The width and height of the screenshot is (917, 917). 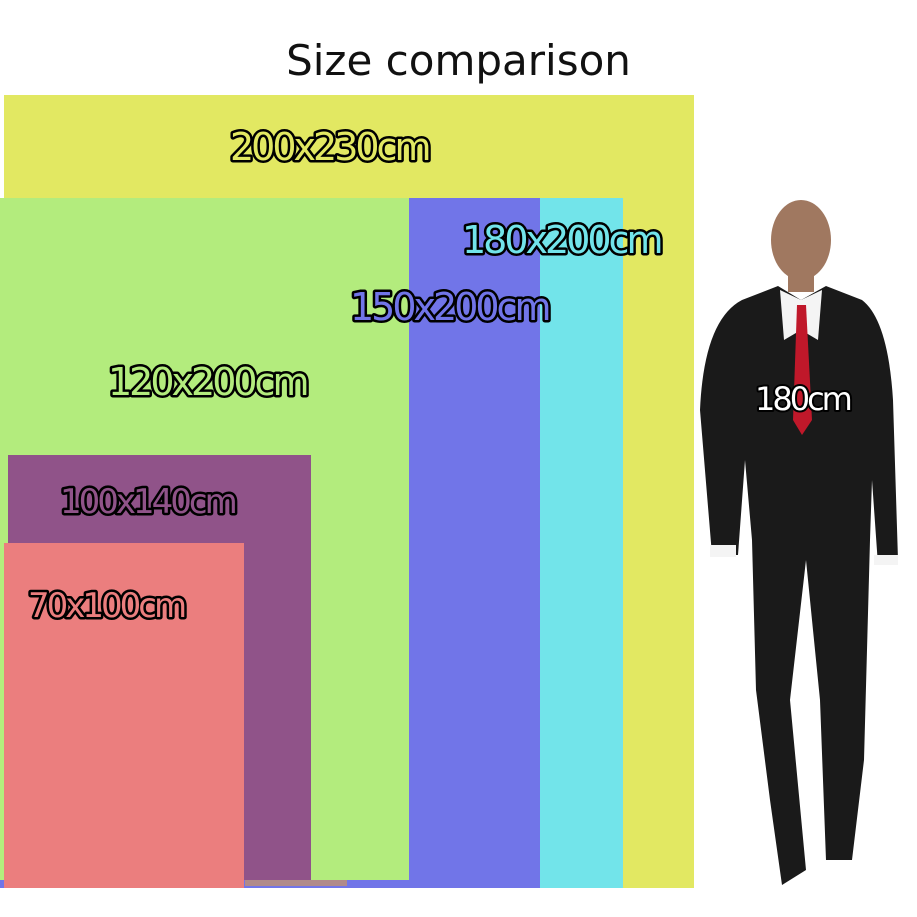 I want to click on label-120x200: 120x200cm, so click(x=207, y=382).